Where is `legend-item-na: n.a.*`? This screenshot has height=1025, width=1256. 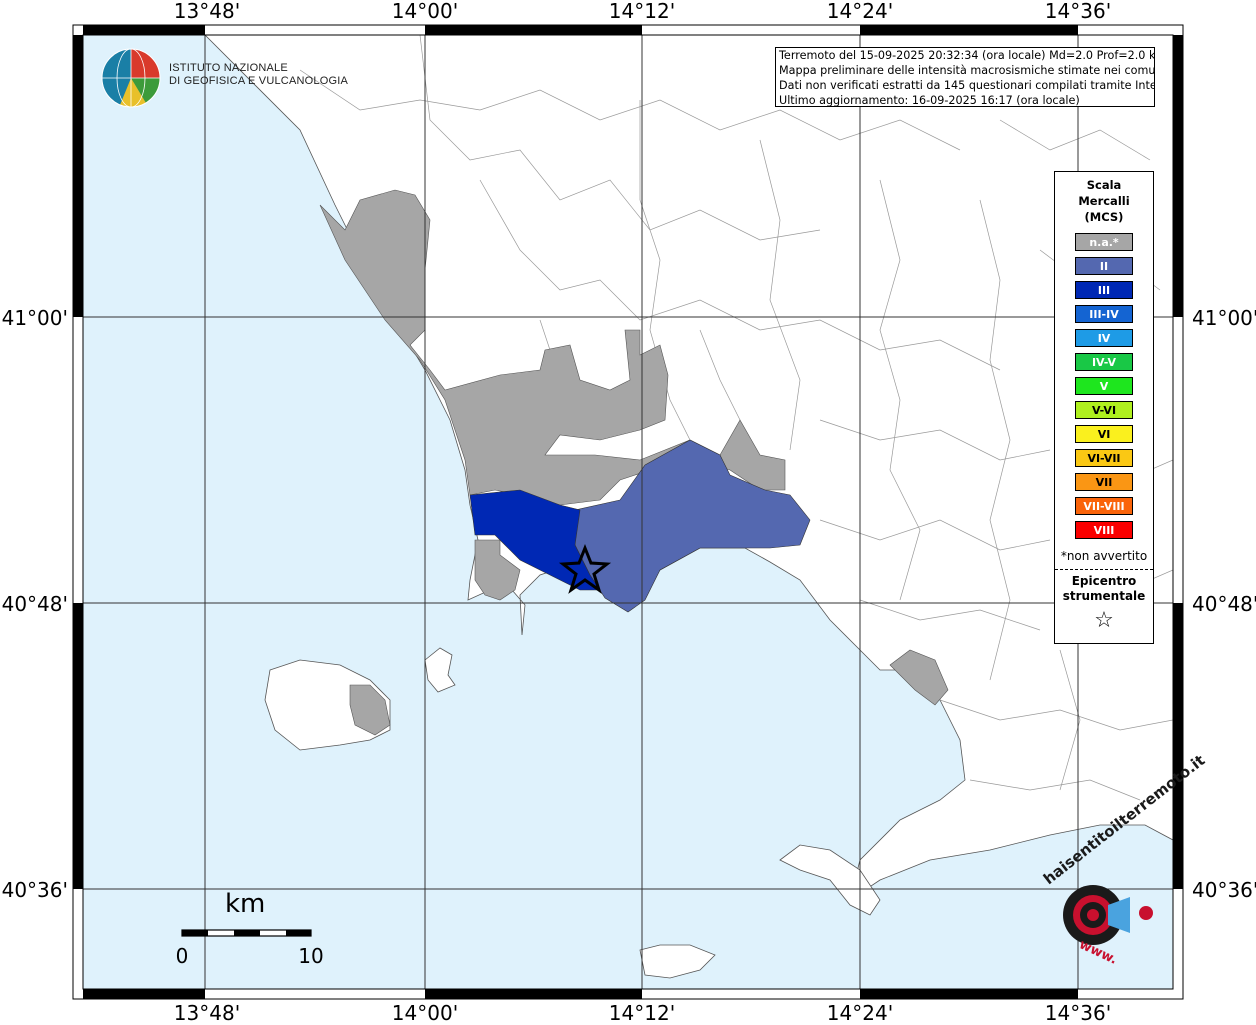 legend-item-na: n.a.* is located at coordinates (1104, 242).